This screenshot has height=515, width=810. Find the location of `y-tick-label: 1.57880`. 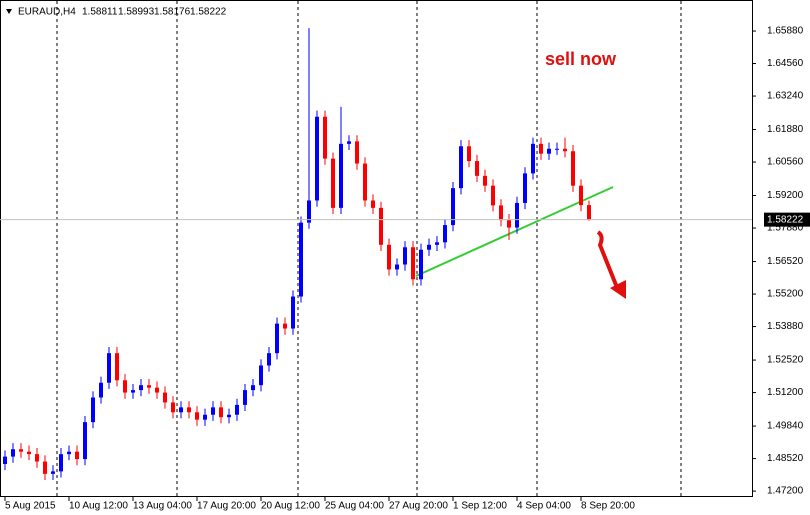

y-tick-label: 1.57880 is located at coordinates (785, 228).